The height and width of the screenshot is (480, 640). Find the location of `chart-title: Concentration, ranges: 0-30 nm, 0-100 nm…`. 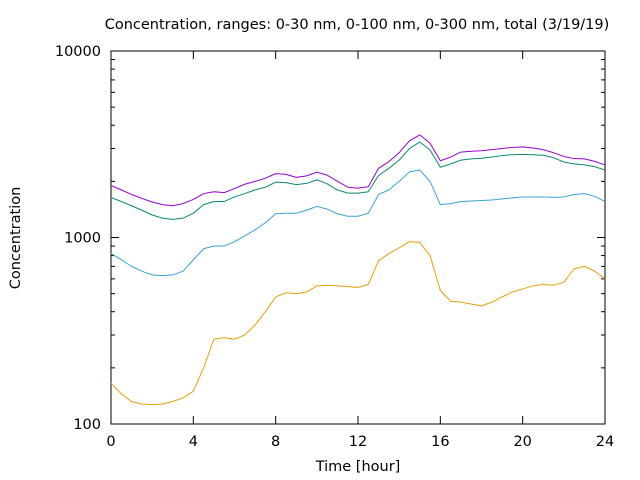

chart-title: Concentration, ranges: 0-30 nm, 0-100 nm… is located at coordinates (357, 25).